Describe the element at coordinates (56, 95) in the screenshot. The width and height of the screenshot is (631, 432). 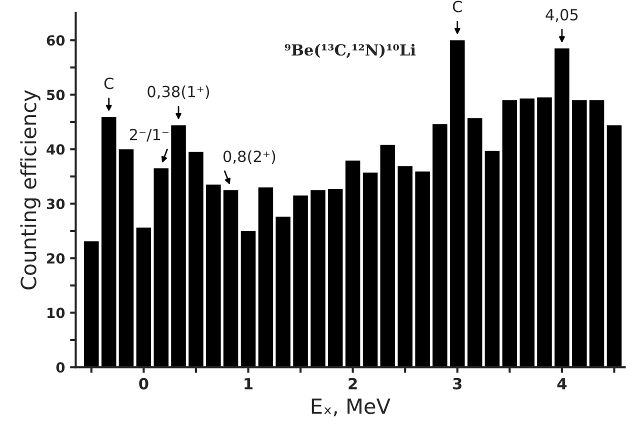
I see `y-tick-label: 50` at that location.